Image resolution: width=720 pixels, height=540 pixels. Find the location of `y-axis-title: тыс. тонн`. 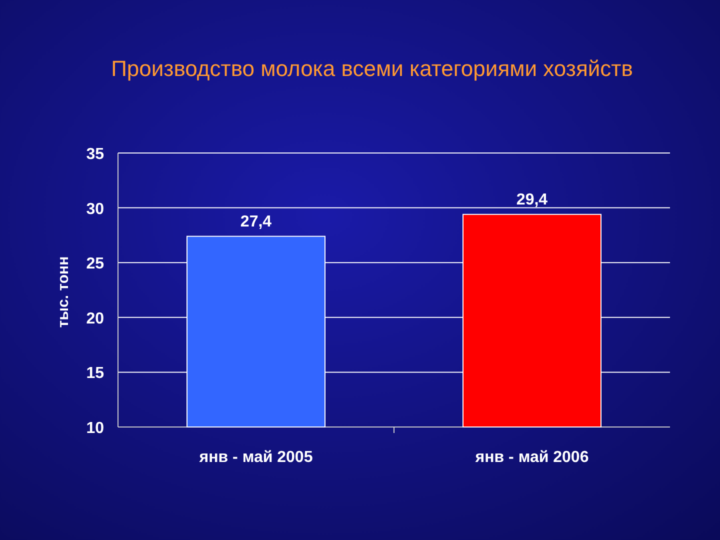

y-axis-title: тыс. тонн is located at coordinates (63, 292).